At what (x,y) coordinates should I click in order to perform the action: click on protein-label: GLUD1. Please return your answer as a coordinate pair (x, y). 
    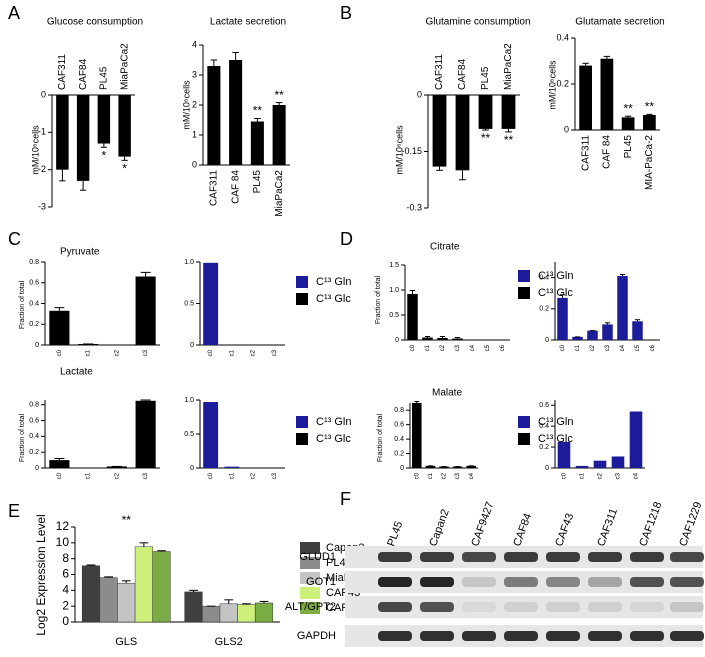
    Looking at the image, I should click on (317, 557).